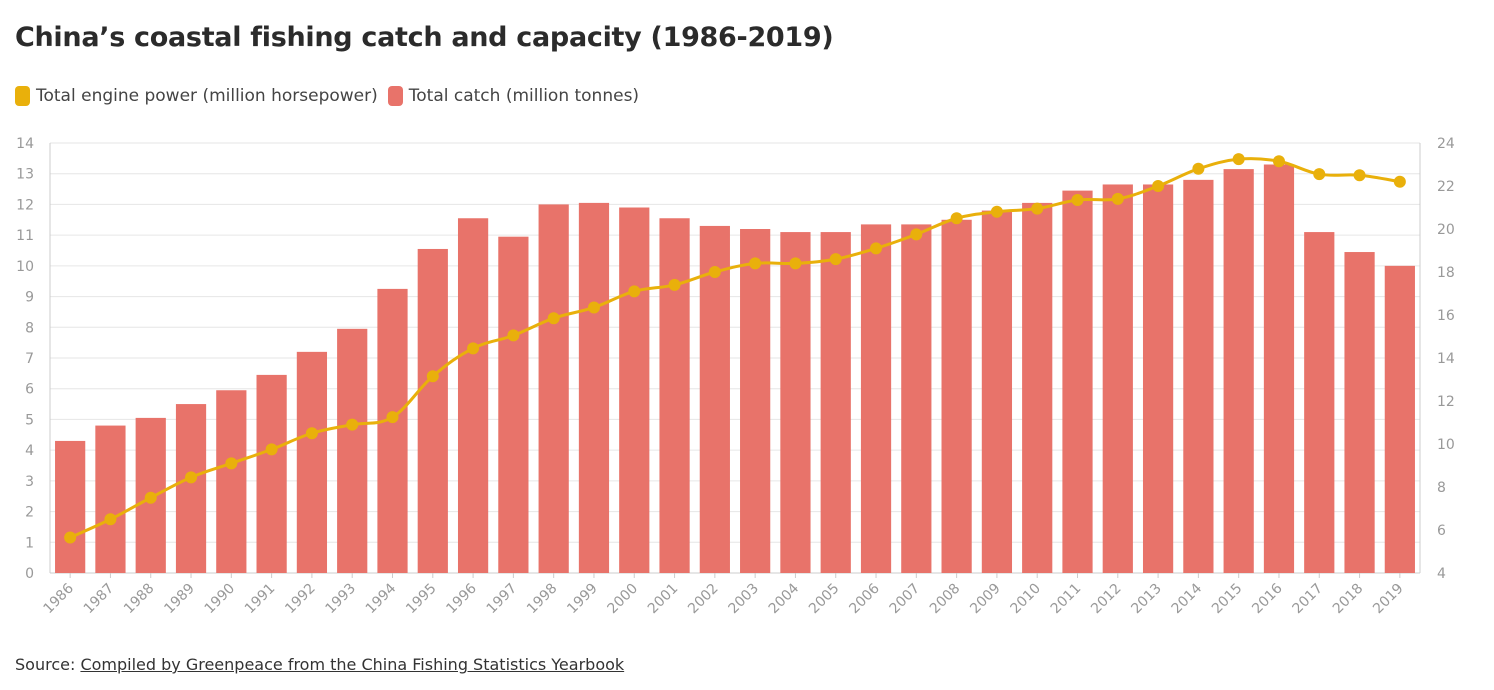 The image size is (1494, 690). Describe the element at coordinates (29, 574) in the screenshot. I see `y-left-tick-label: 0` at that location.